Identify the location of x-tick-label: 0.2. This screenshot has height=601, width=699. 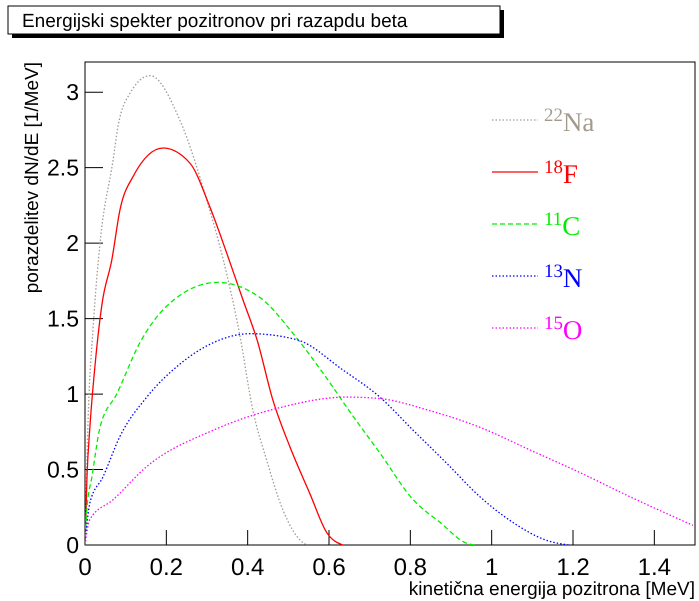
(167, 567).